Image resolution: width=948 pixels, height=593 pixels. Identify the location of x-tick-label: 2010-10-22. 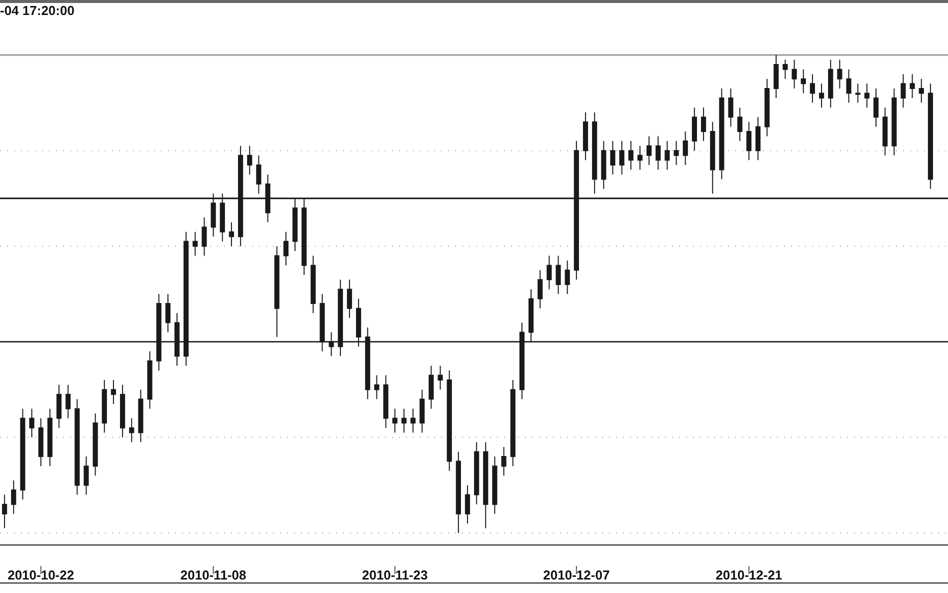
(41, 575).